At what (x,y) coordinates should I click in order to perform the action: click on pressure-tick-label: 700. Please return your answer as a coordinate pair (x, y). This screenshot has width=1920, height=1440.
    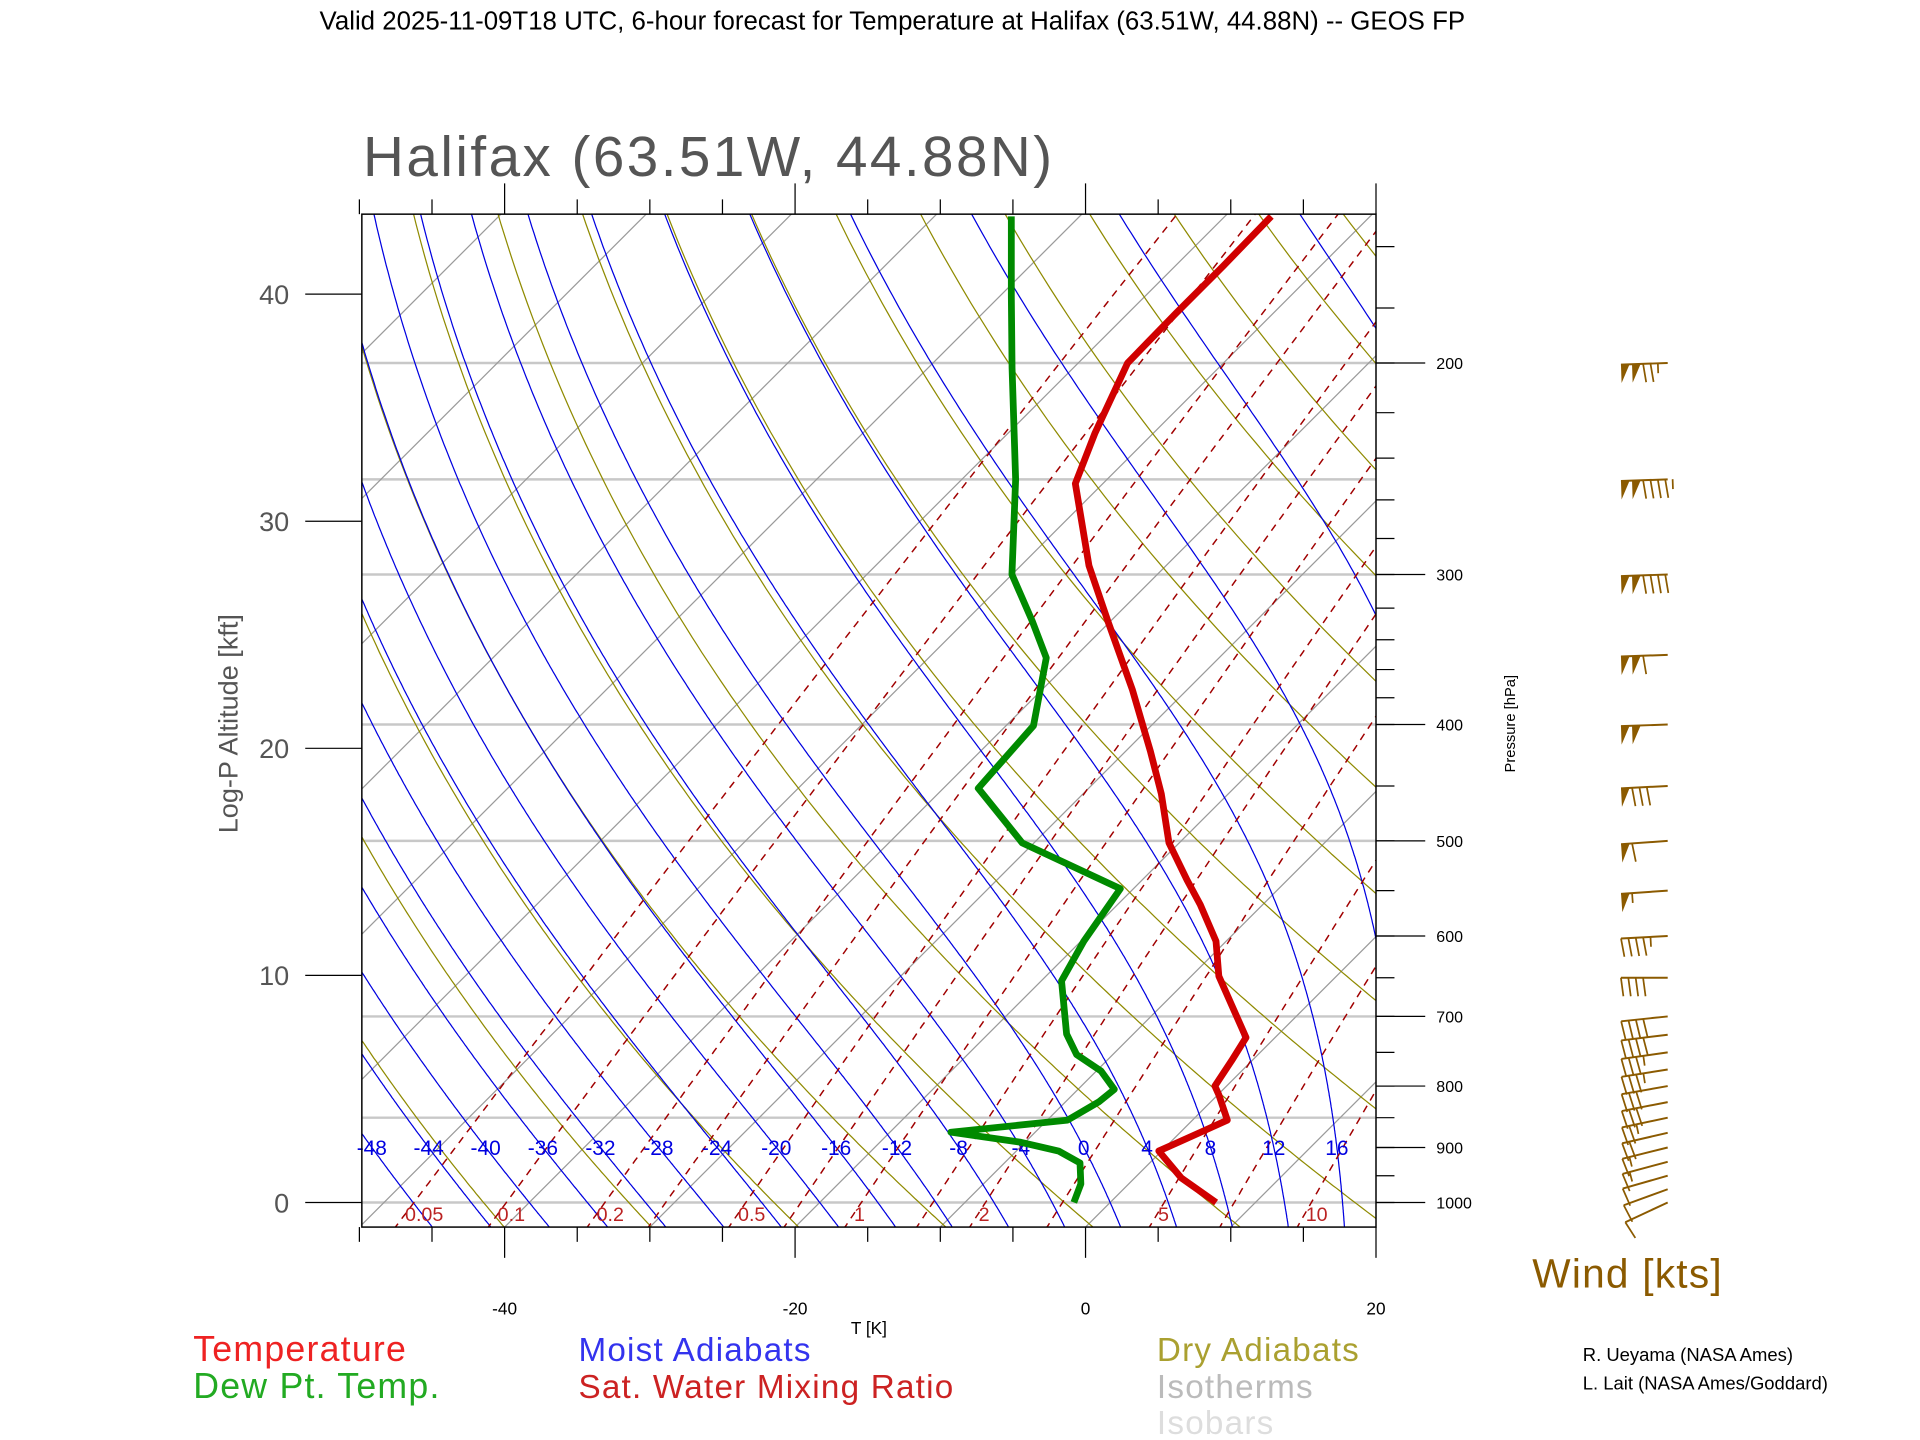
    Looking at the image, I should click on (1449, 1018).